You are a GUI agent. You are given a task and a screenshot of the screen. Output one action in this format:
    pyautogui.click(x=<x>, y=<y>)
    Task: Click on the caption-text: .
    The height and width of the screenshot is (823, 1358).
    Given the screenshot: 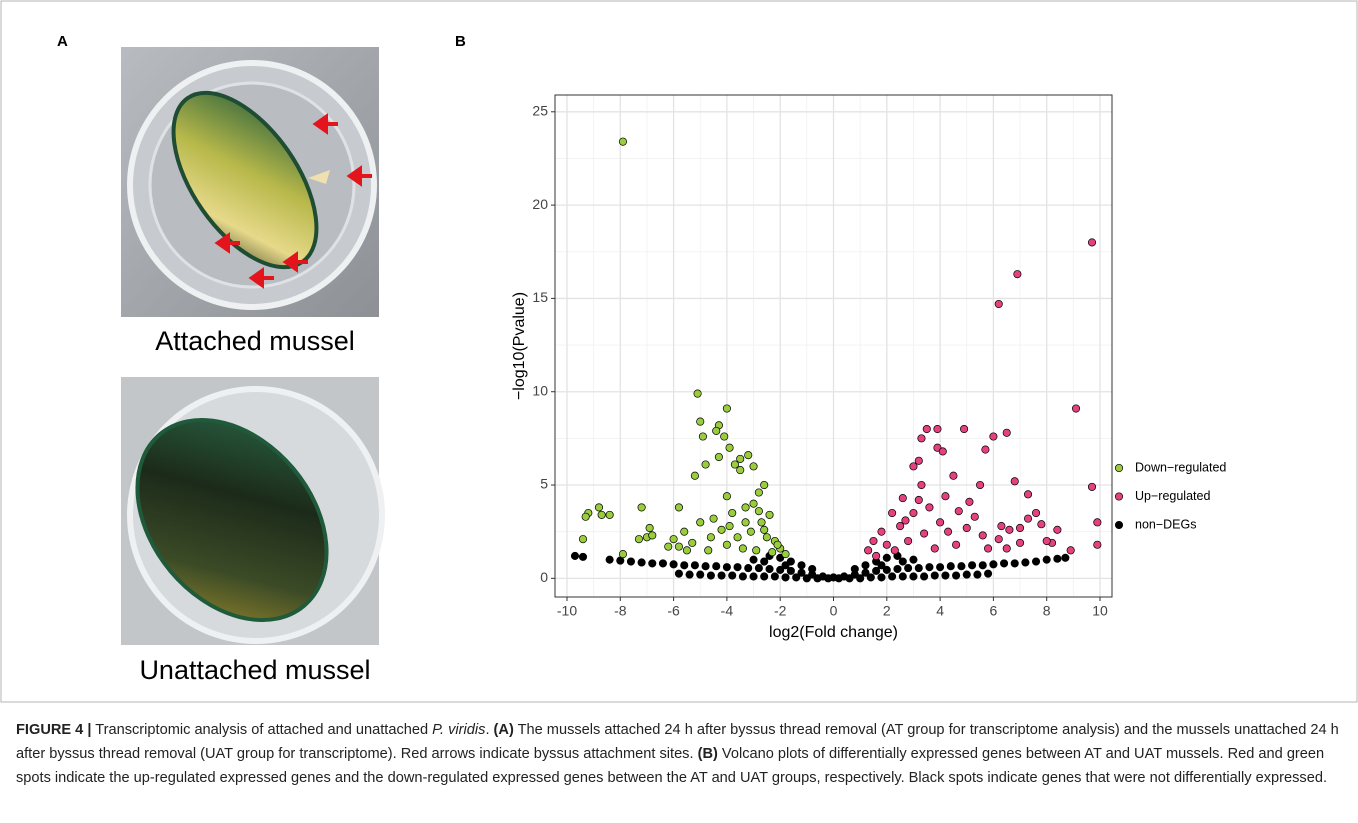 What is the action you would take?
    pyautogui.click(x=489, y=730)
    